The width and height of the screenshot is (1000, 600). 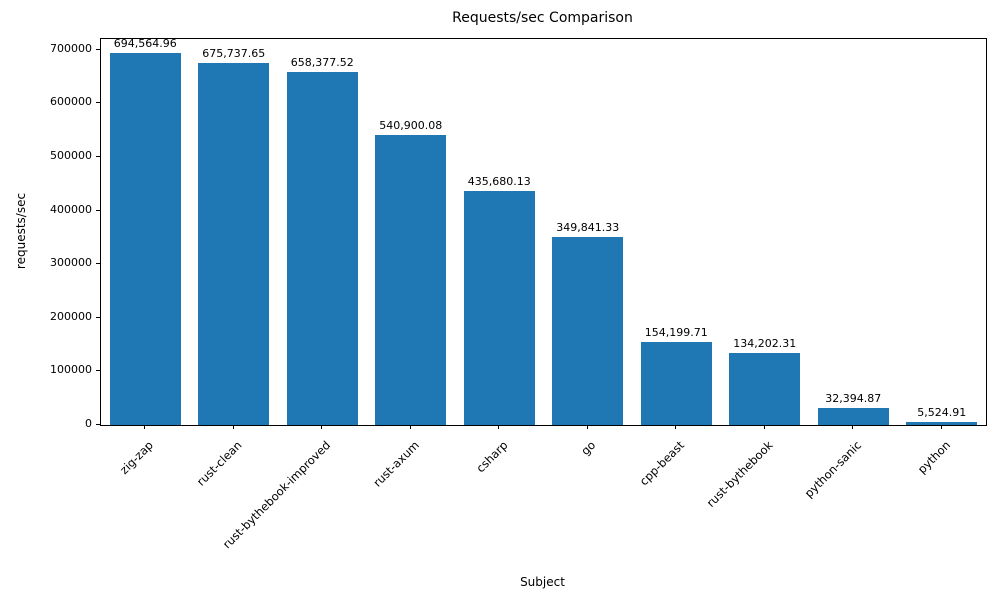 What do you see at coordinates (322, 248) in the screenshot?
I see `bar-rust-bythebook-improved` at bounding box center [322, 248].